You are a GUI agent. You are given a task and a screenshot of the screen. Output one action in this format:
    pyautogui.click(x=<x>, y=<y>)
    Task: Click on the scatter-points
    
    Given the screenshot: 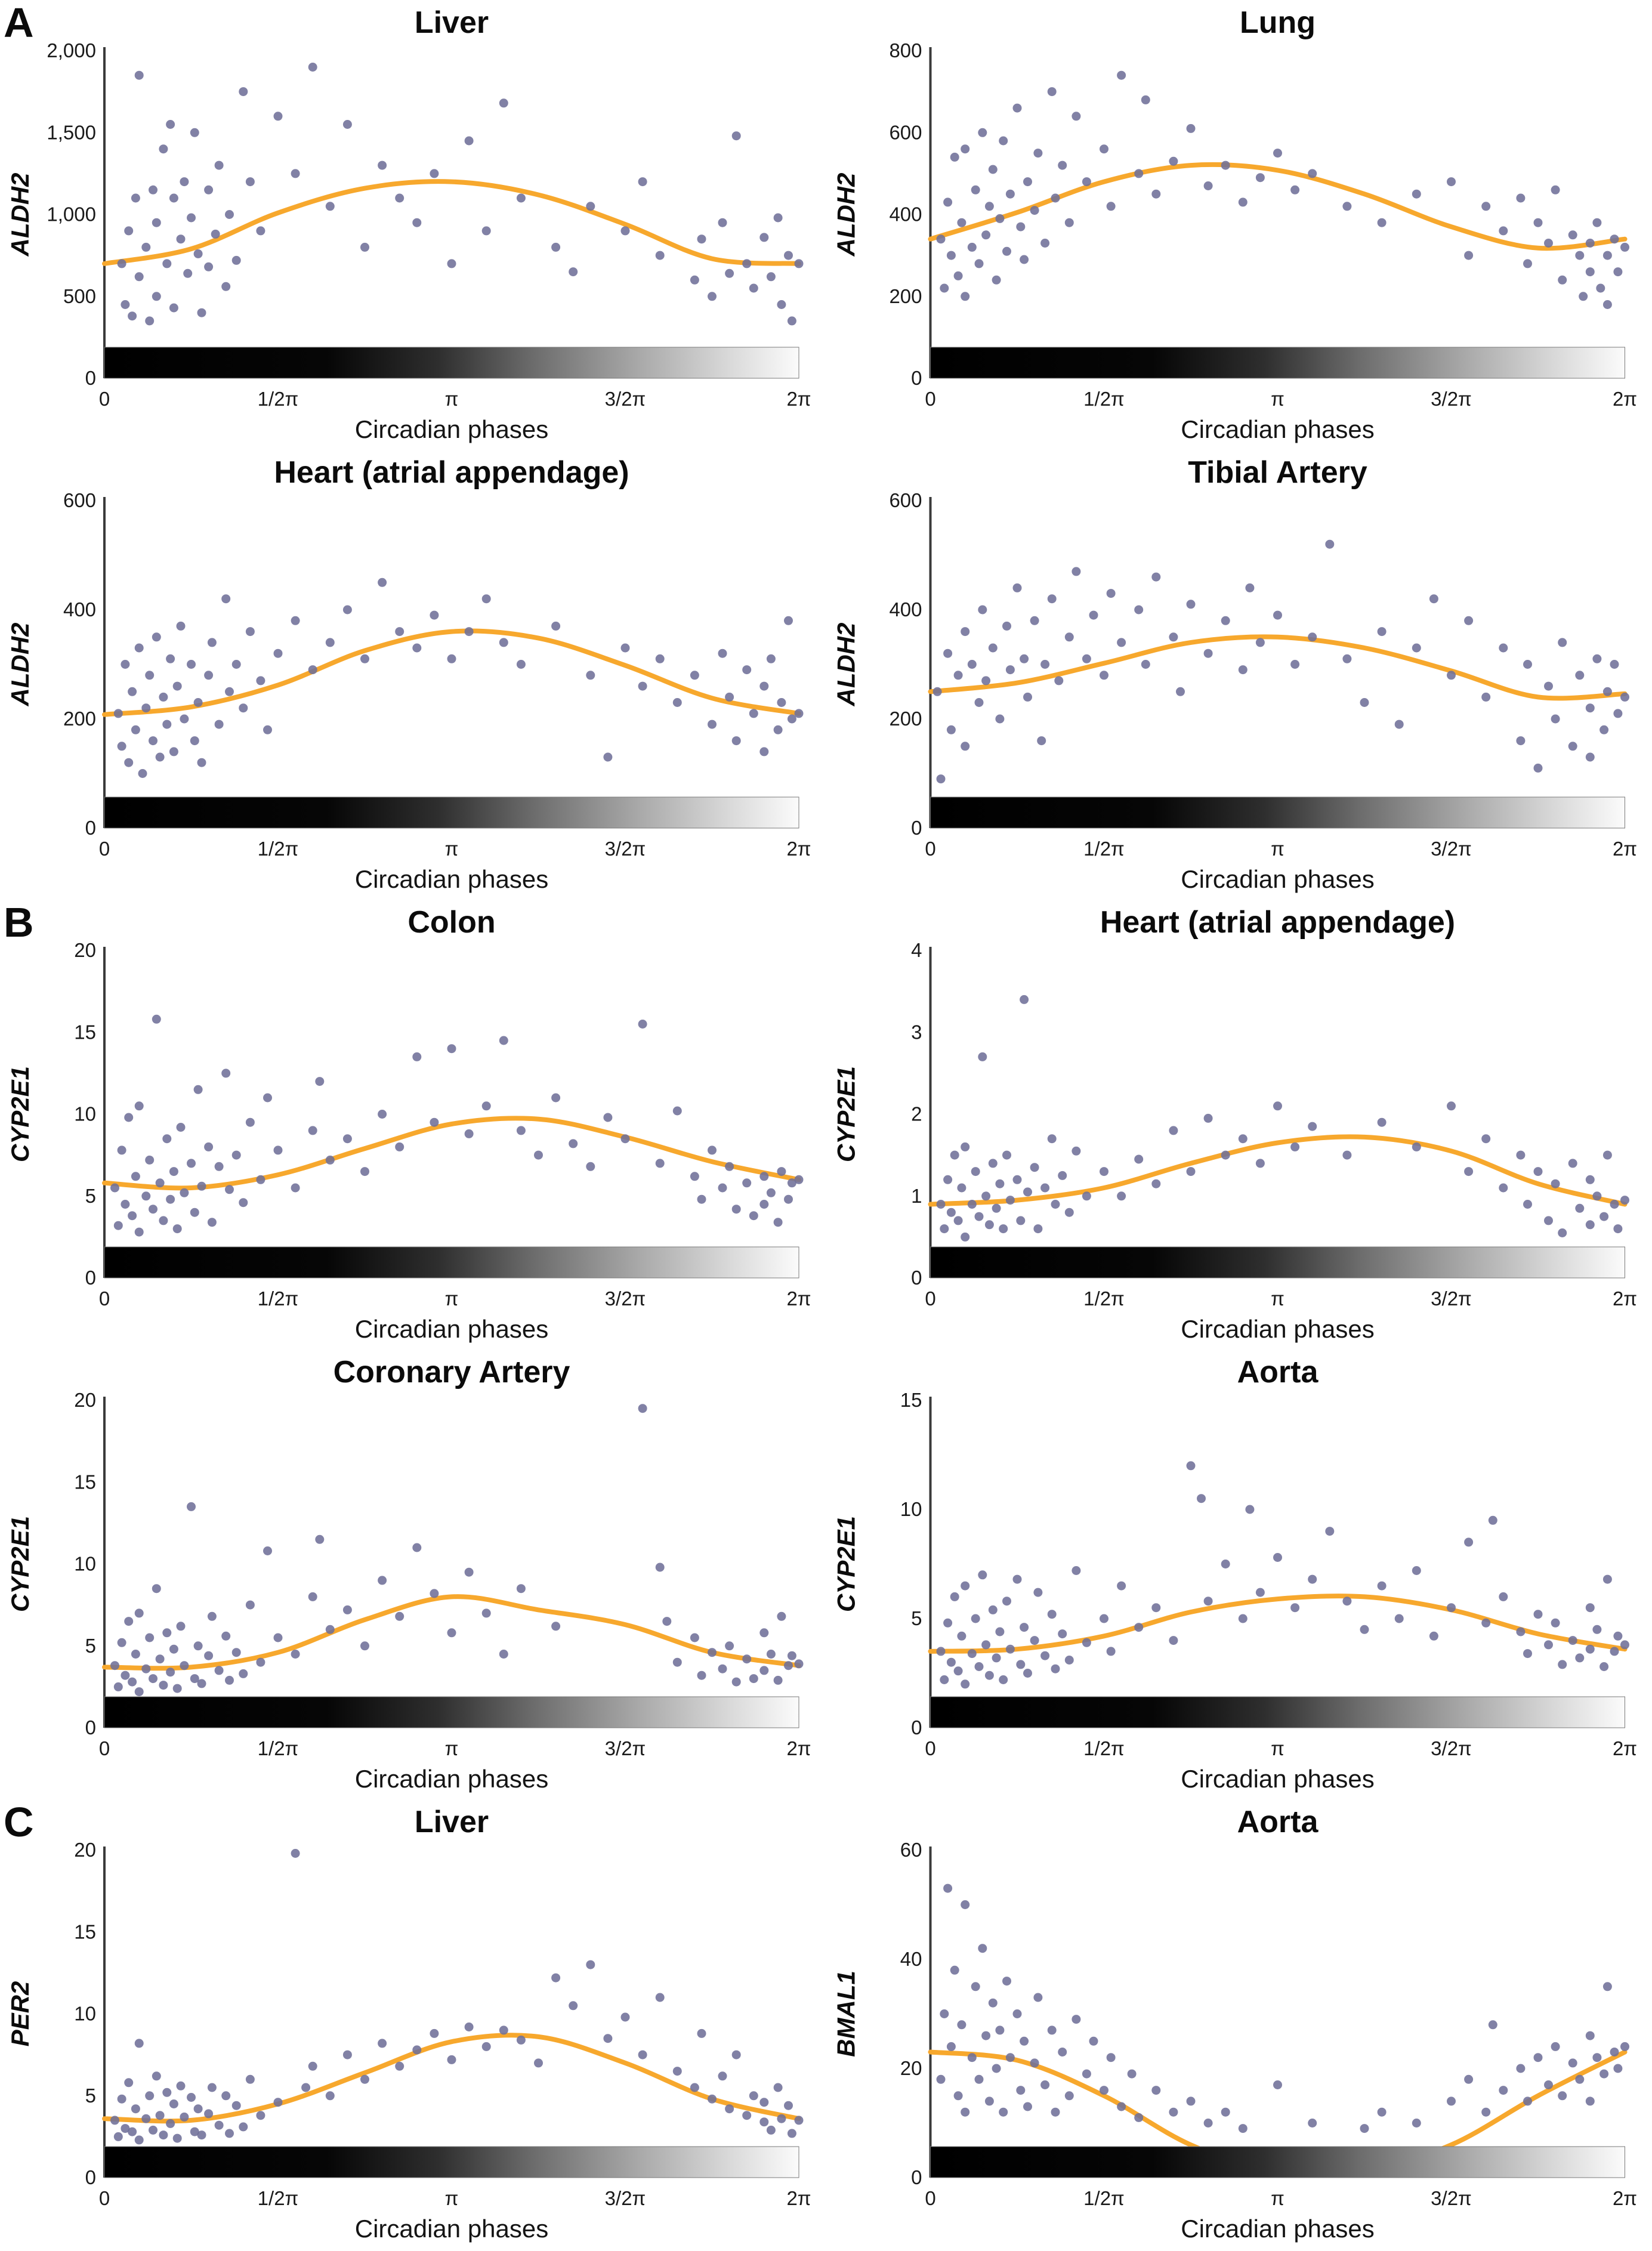 What is the action you would take?
    pyautogui.click(x=1280, y=662)
    